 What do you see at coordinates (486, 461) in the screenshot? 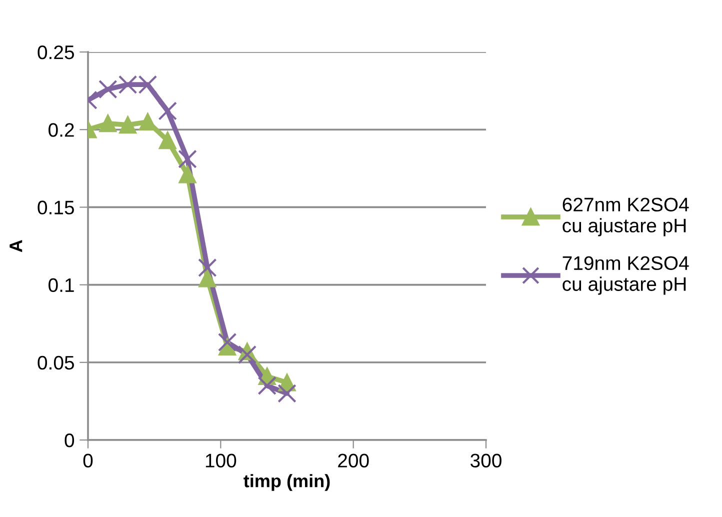
I see `x-tick-label: 300` at bounding box center [486, 461].